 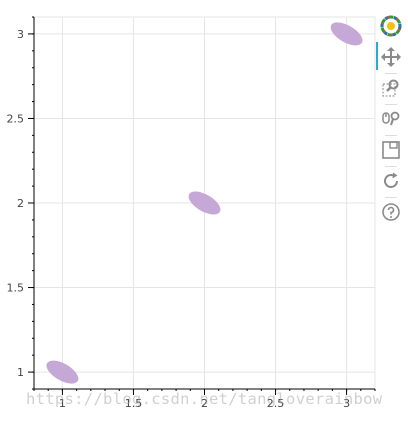 What do you see at coordinates (204, 403) in the screenshot?
I see `x-tick-label: 2` at bounding box center [204, 403].